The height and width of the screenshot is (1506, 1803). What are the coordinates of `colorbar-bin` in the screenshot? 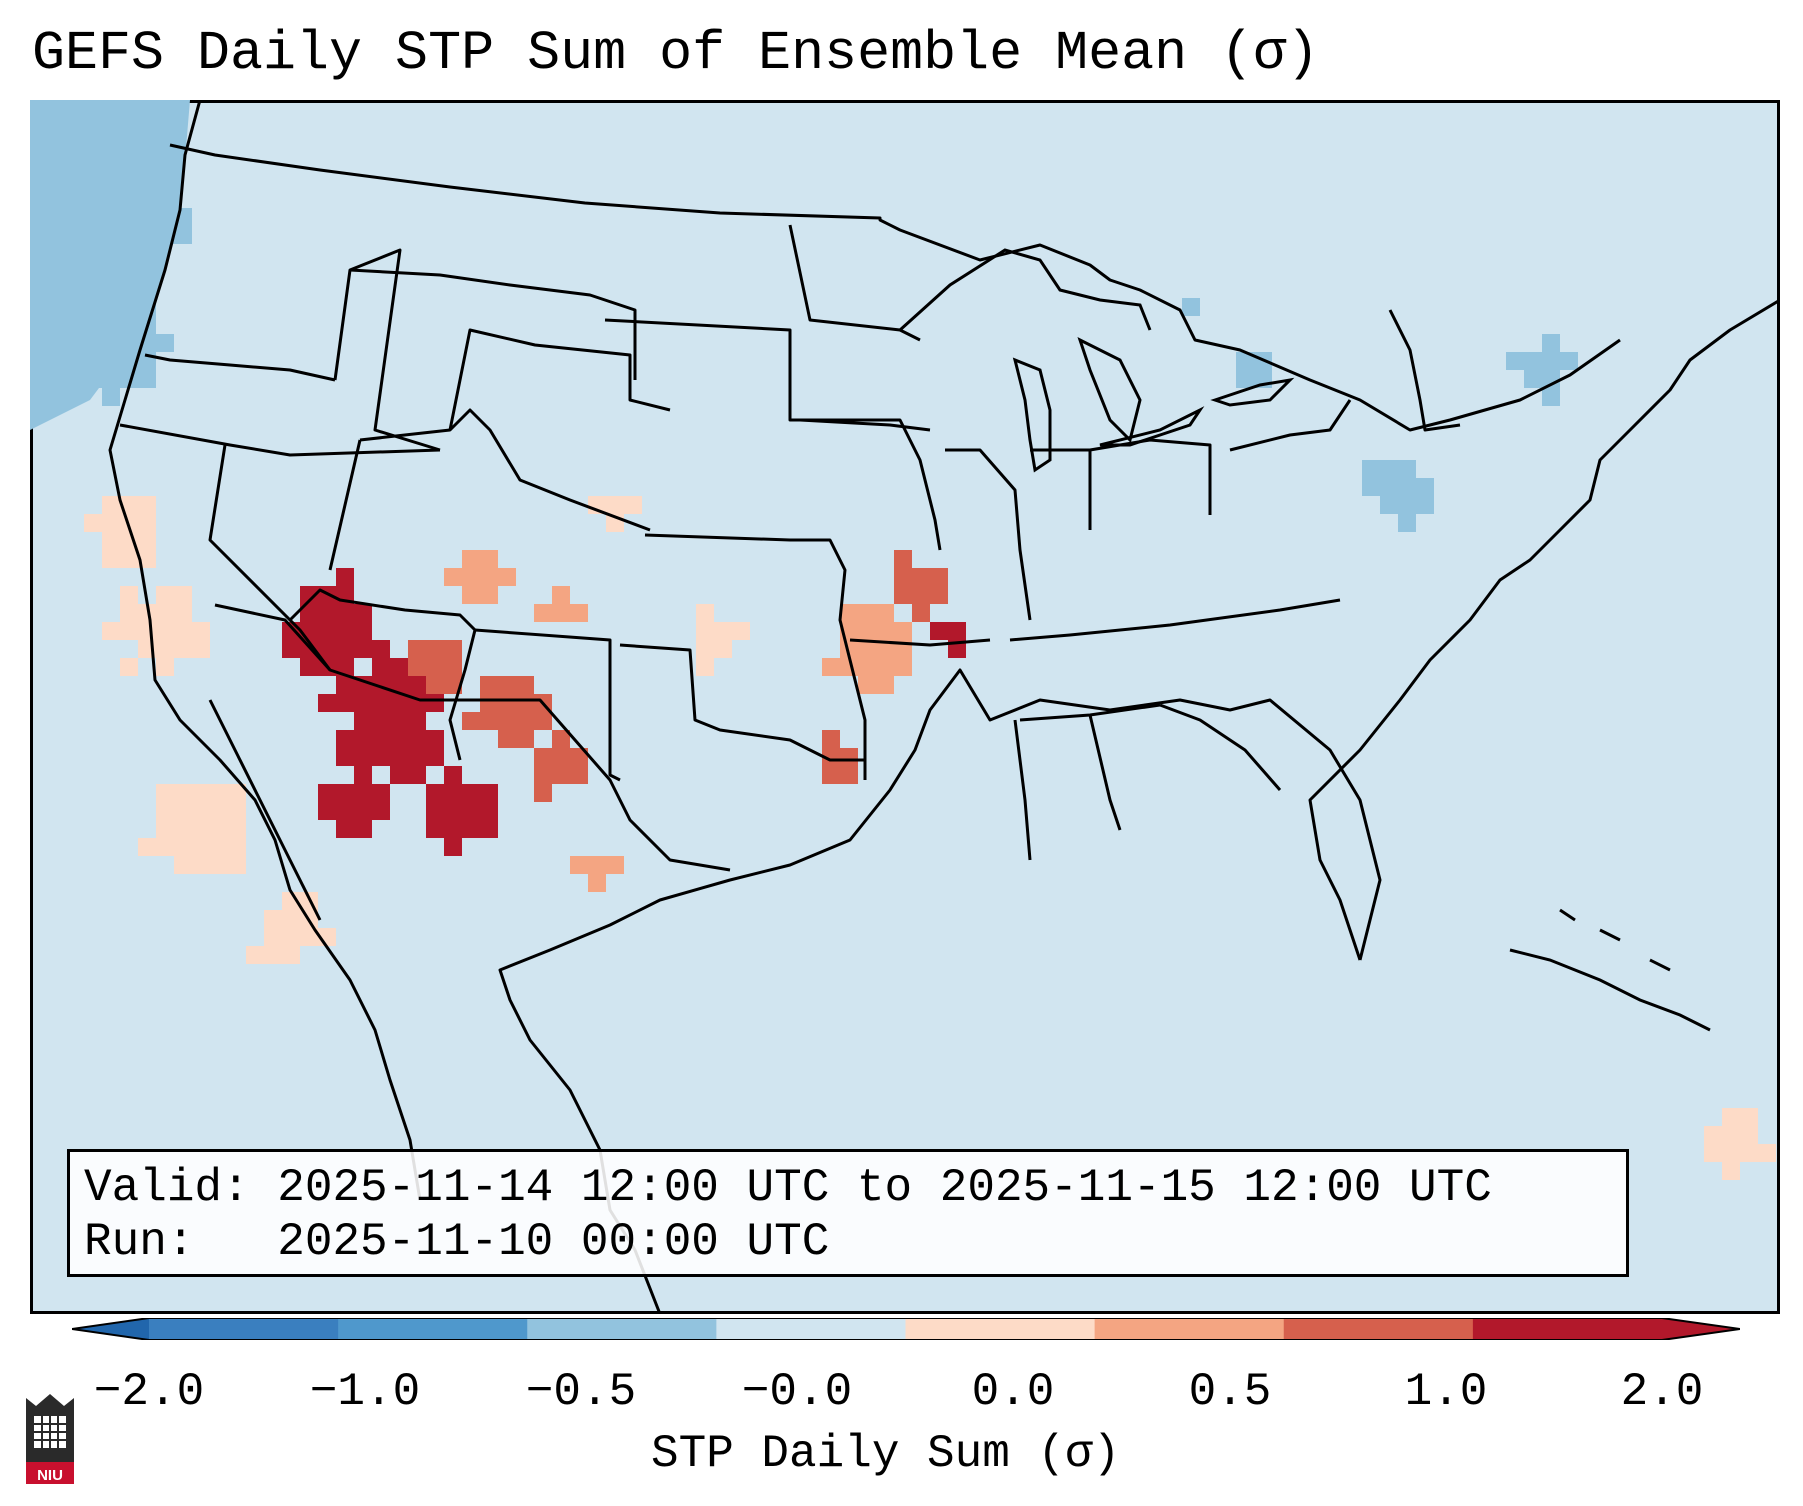 It's located at (1189, 1329).